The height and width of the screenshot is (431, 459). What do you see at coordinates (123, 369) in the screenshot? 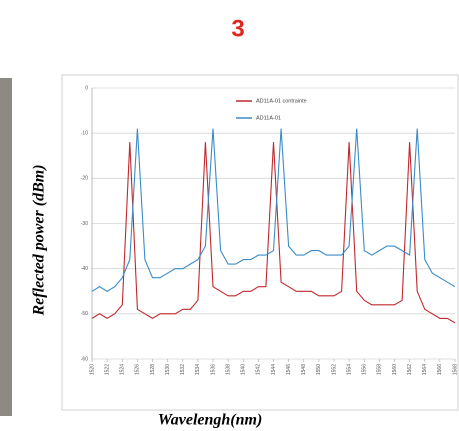
I see `x-tick-label: 1524` at bounding box center [123, 369].